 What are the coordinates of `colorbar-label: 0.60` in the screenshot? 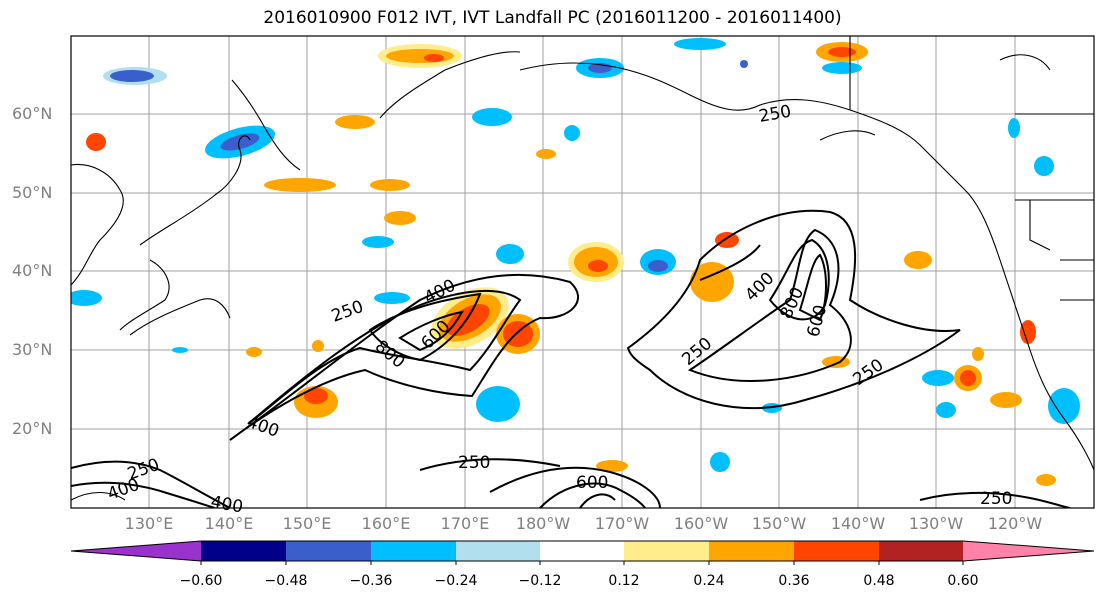 It's located at (963, 581).